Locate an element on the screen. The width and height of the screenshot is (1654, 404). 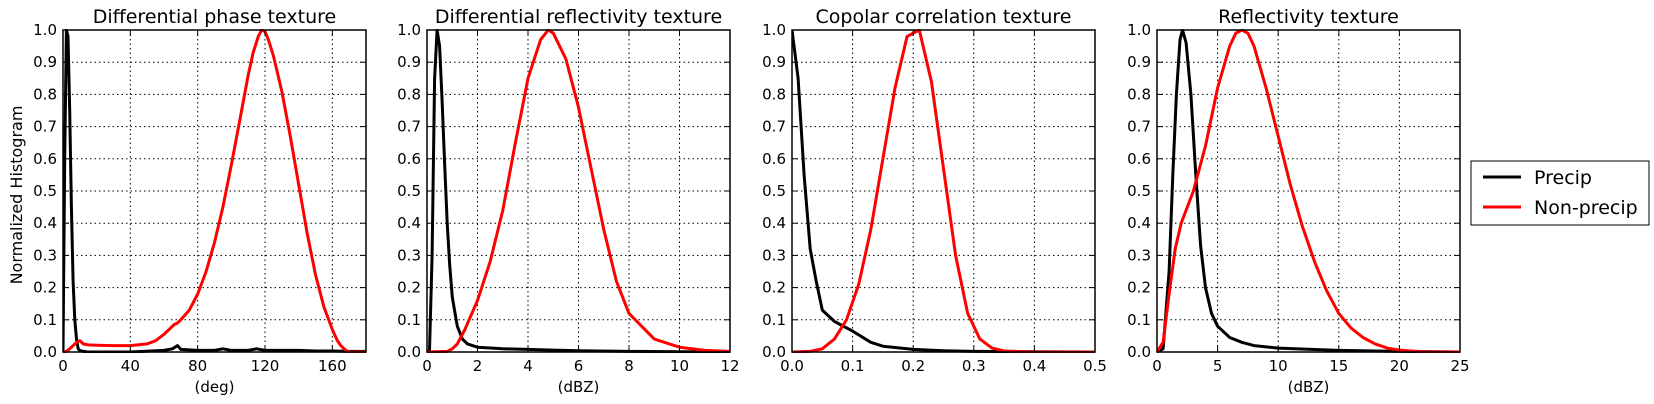
chart-title: Differential phase texture is located at coordinates (215, 17).